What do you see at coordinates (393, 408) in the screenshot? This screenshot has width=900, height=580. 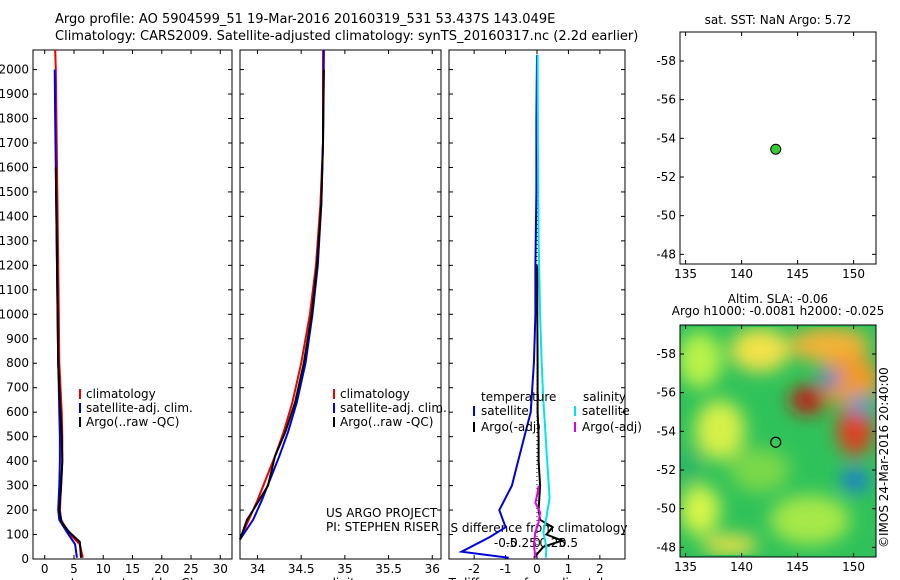 I see `salinity-legend-label: satellite-adj. clim.` at bounding box center [393, 408].